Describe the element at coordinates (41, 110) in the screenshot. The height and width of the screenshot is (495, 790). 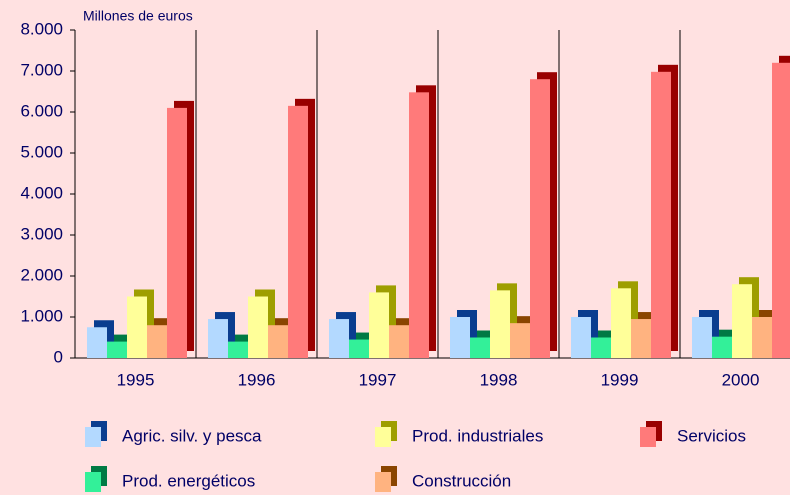
I see `y-tick-label: 6.000` at that location.